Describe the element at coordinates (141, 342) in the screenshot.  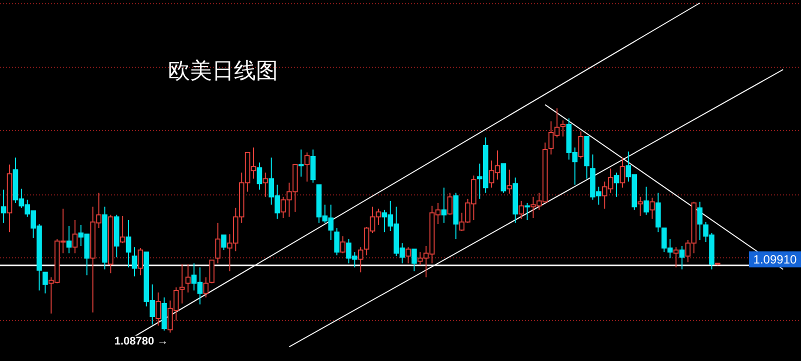
I see `annotation: 1.08780 →` at that location.